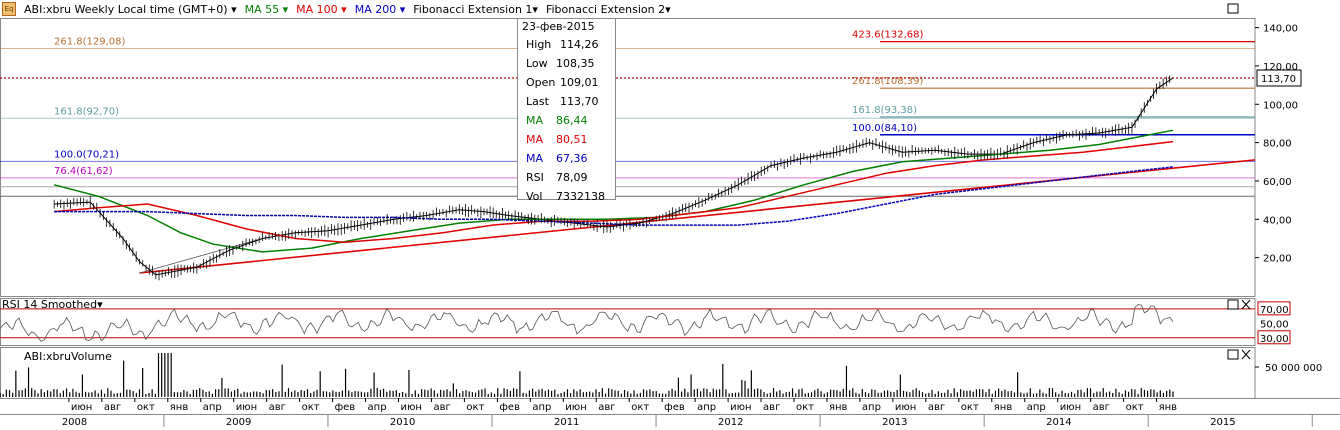  I want to click on year-tick-label: 2008, so click(74, 422).